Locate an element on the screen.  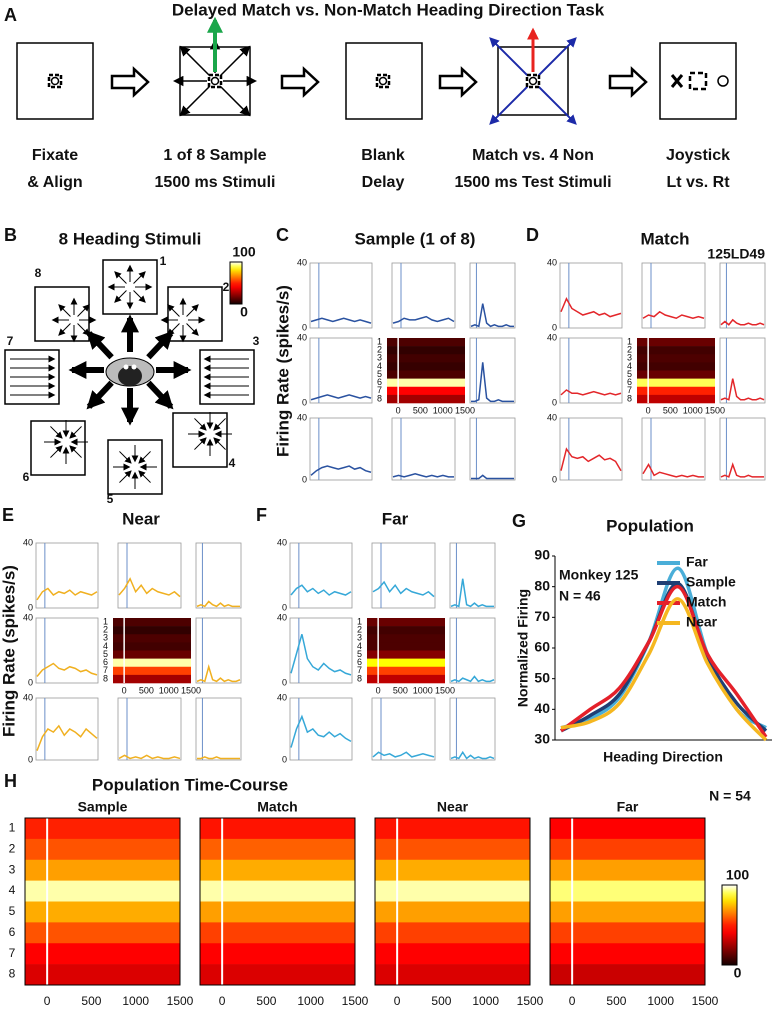
colorbar-label: 100 is located at coordinates (244, 252).